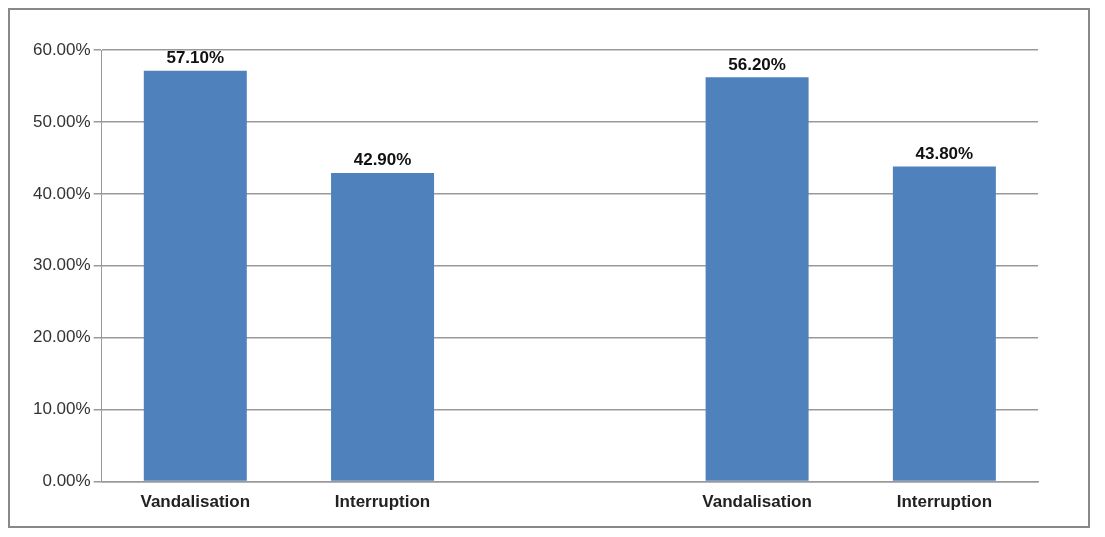  What do you see at coordinates (382, 160) in the screenshot?
I see `data-label: 42.90%` at bounding box center [382, 160].